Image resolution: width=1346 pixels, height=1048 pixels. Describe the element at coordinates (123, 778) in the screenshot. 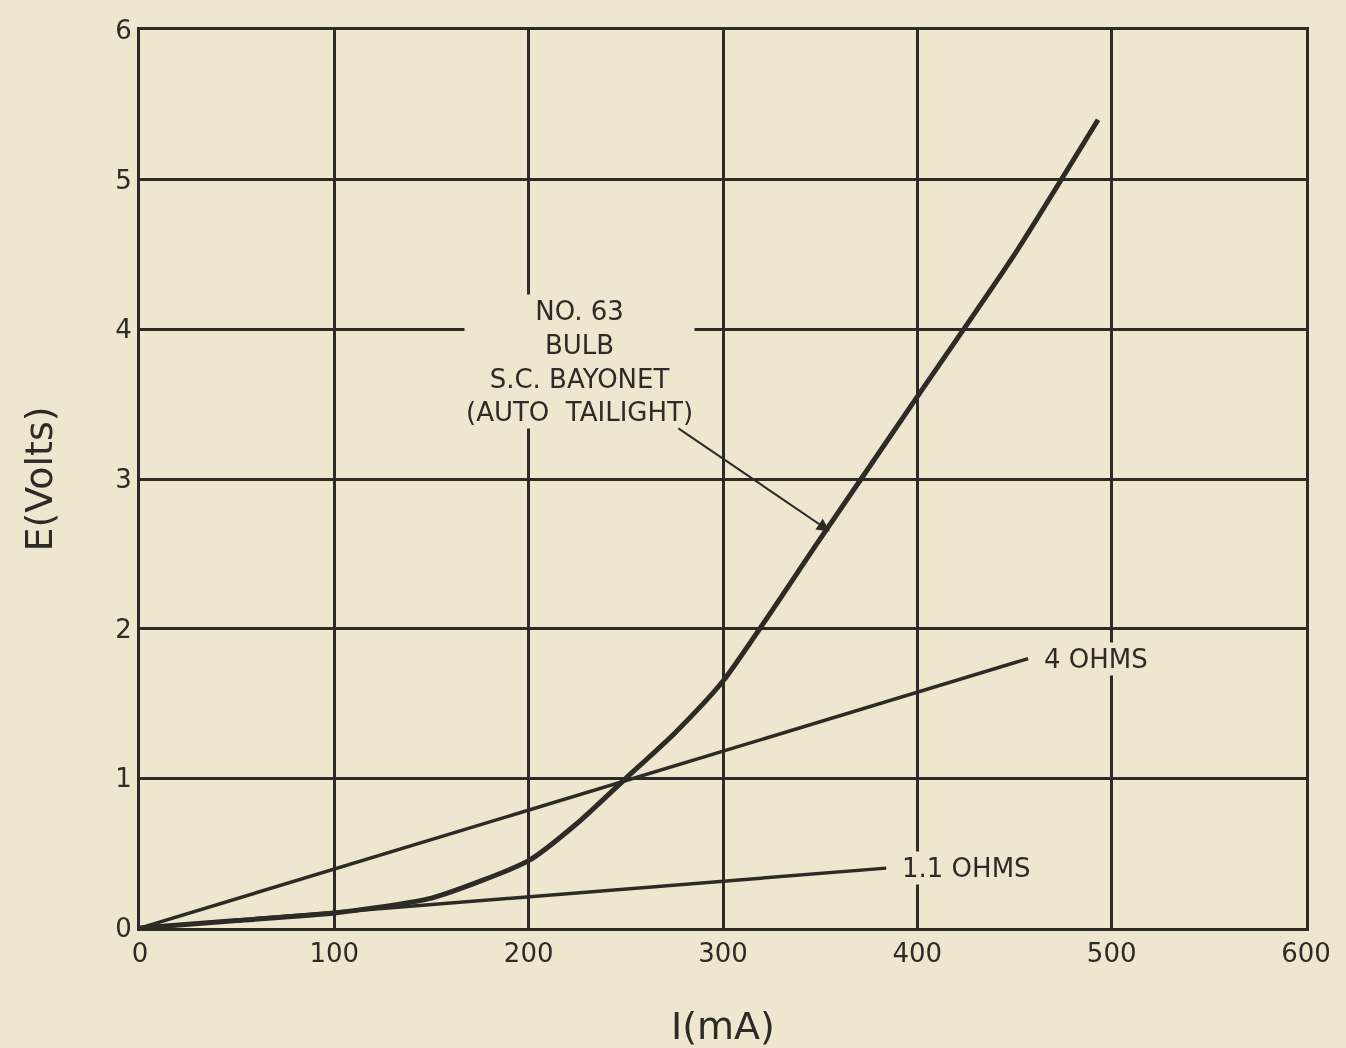

I see `y-tick-label: 1` at that location.